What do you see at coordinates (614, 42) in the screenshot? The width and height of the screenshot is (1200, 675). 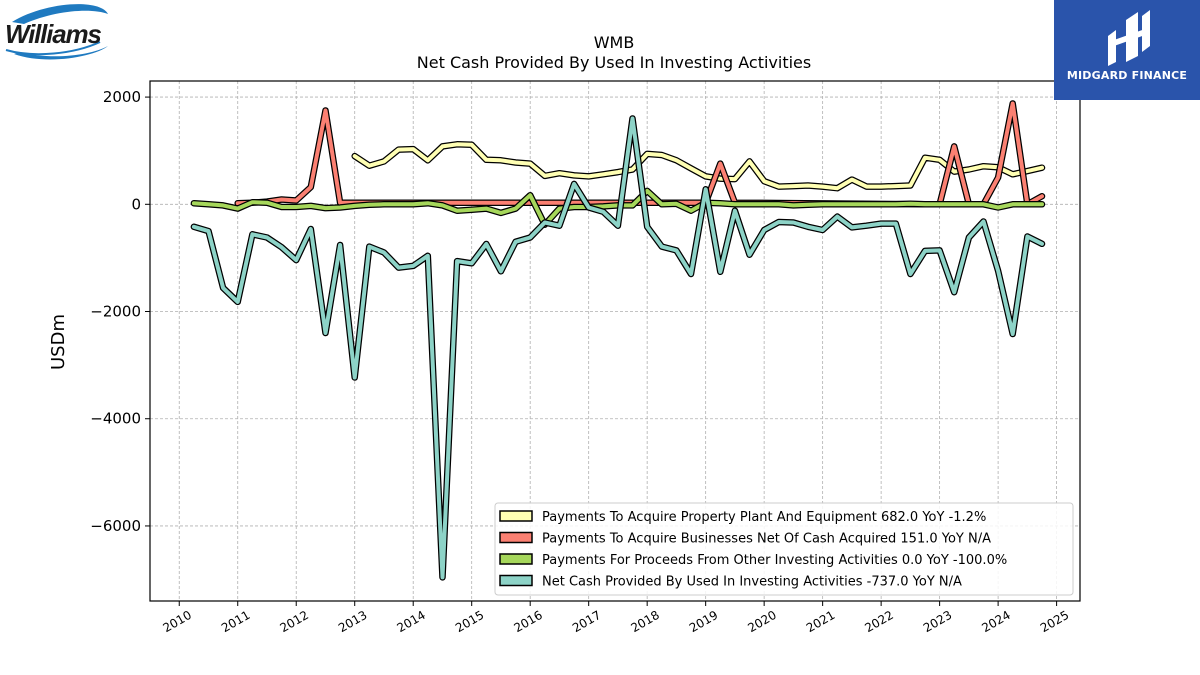 I see `chart-title: WMB` at bounding box center [614, 42].